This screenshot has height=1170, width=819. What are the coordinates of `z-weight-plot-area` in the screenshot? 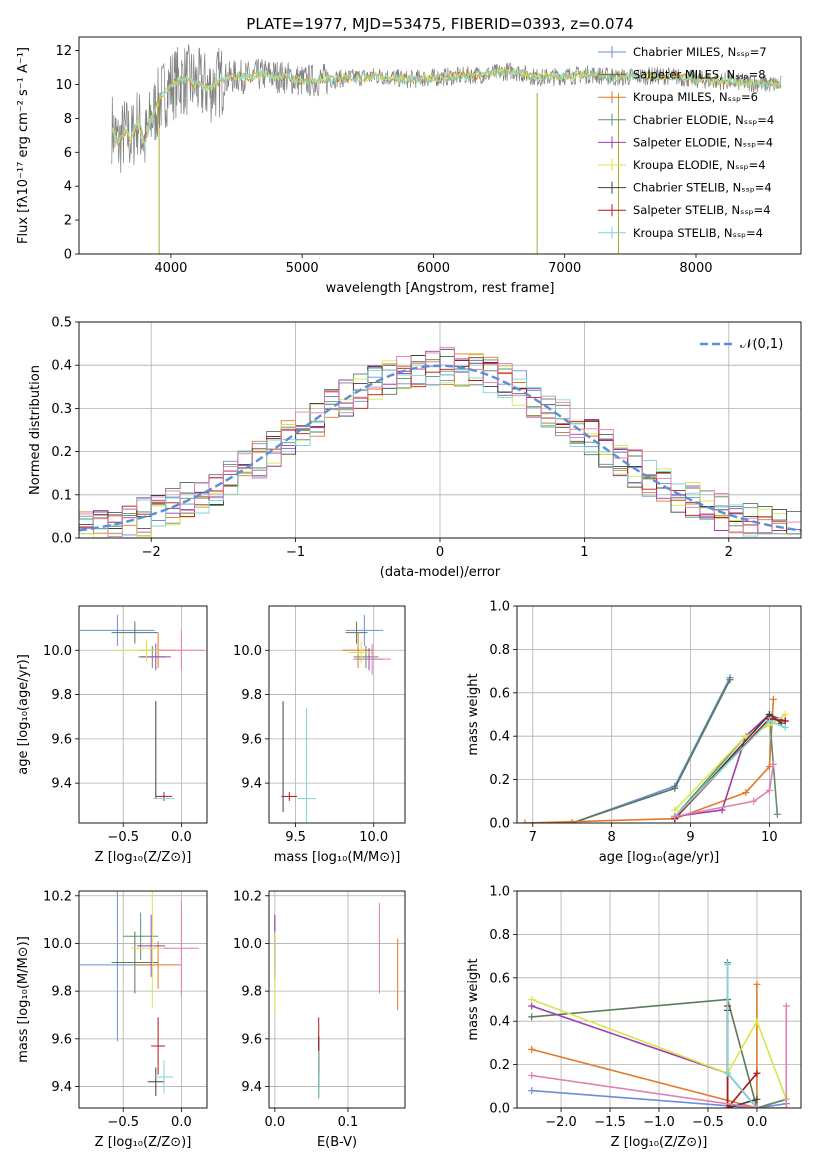 It's located at (659, 1033).